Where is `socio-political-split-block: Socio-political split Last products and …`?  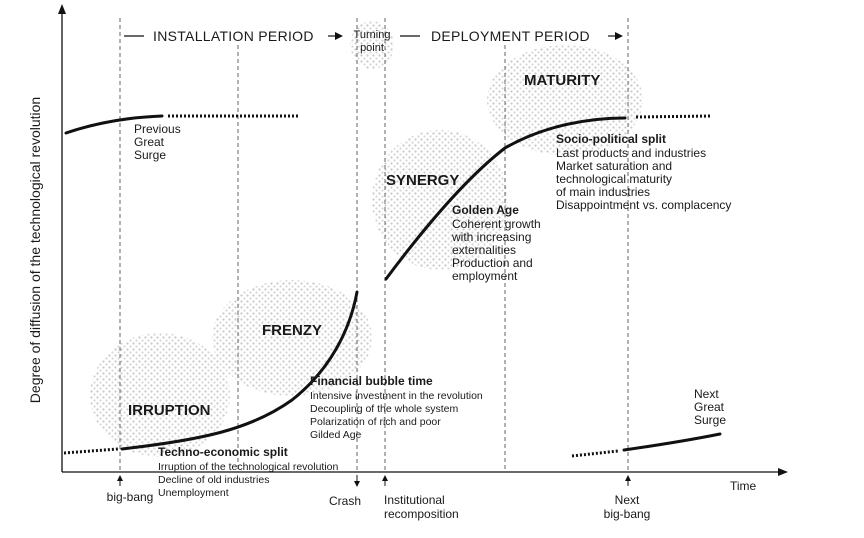 socio-political-split-block: Socio-political split Last products and … is located at coordinates (643, 172).